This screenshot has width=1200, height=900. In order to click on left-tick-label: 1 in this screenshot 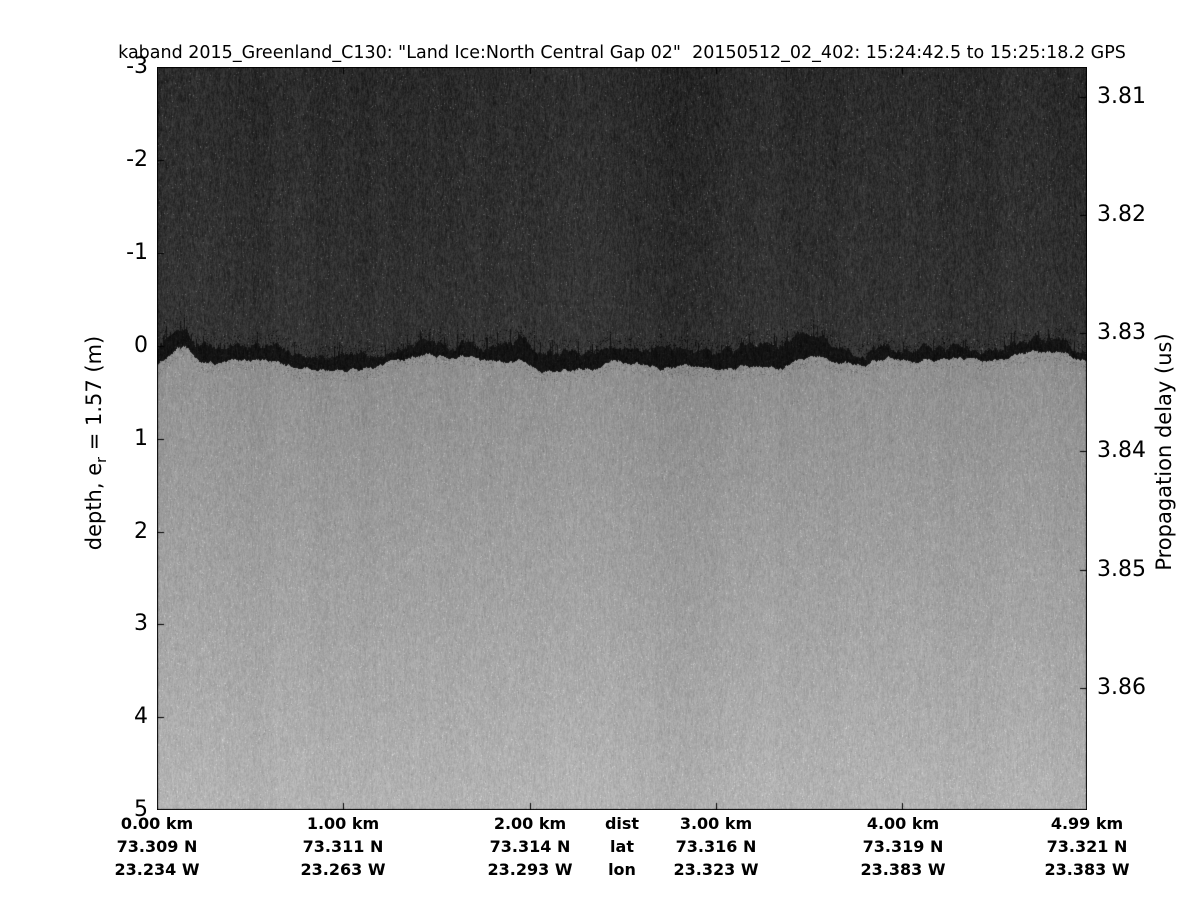, I will do `click(141, 438)`.